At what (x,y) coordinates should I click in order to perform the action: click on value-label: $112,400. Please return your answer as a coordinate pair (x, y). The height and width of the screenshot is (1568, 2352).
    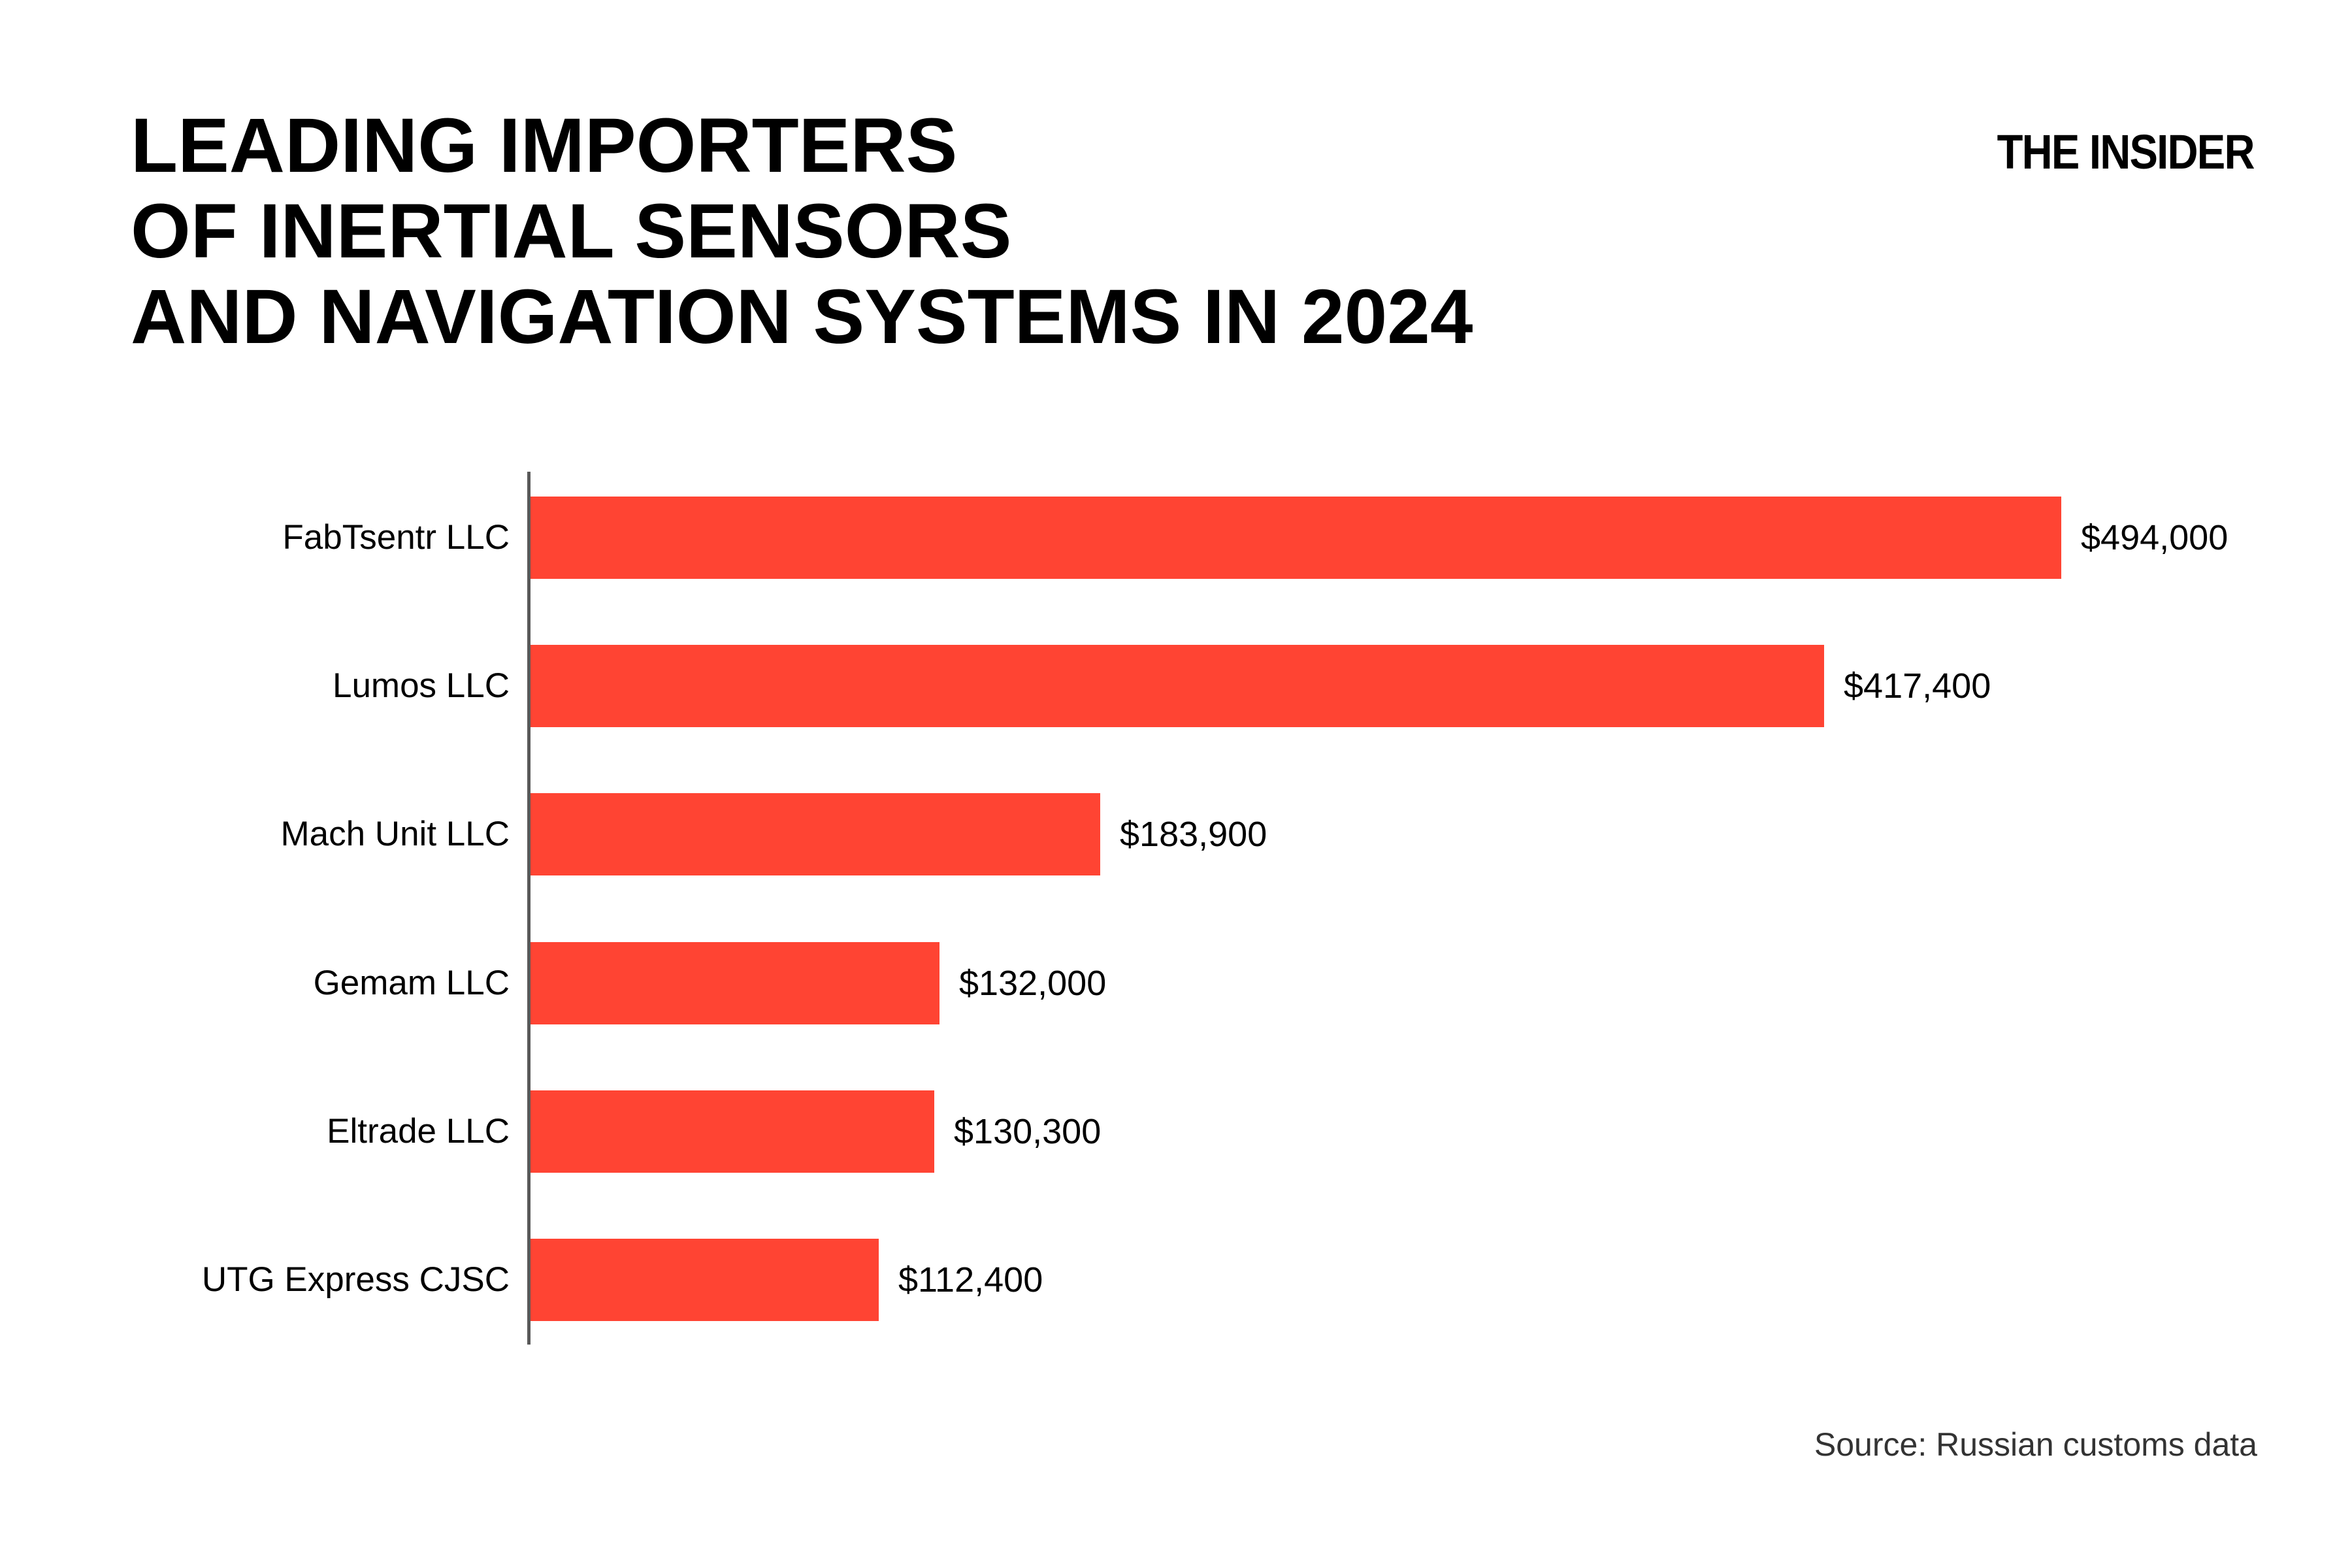
    Looking at the image, I should click on (970, 1279).